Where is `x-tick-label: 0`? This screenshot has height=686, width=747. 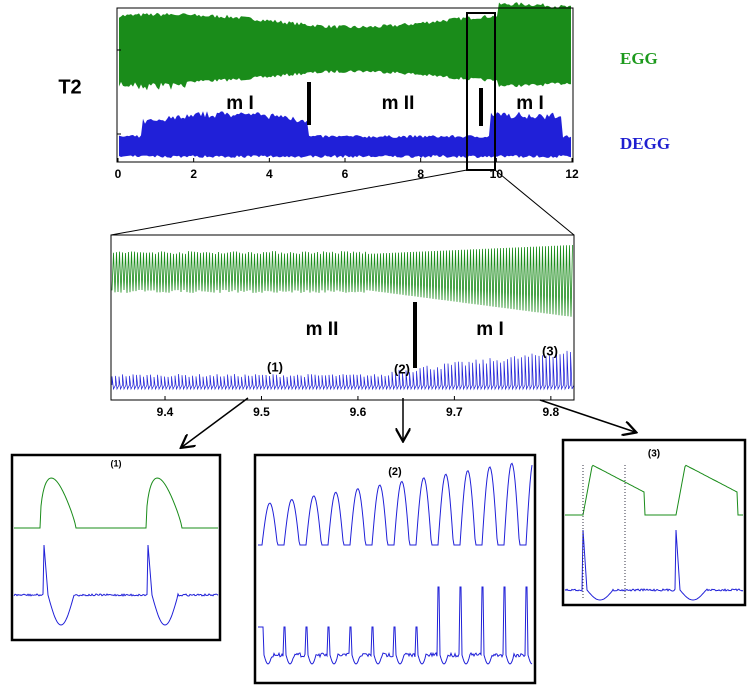 x-tick-label: 0 is located at coordinates (118, 174).